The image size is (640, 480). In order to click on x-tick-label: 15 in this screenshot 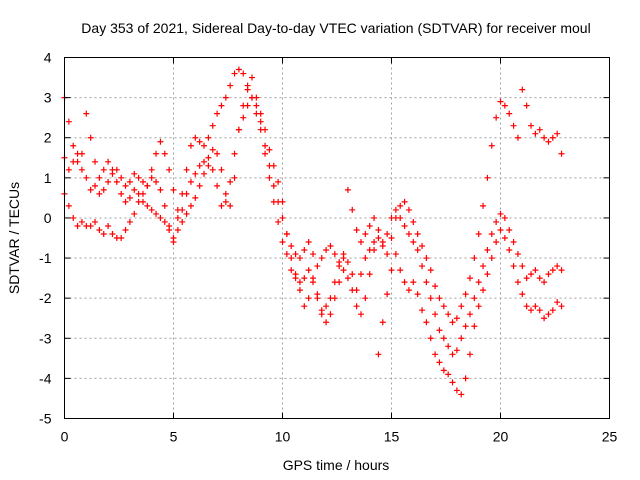, I will do `click(392, 437)`.